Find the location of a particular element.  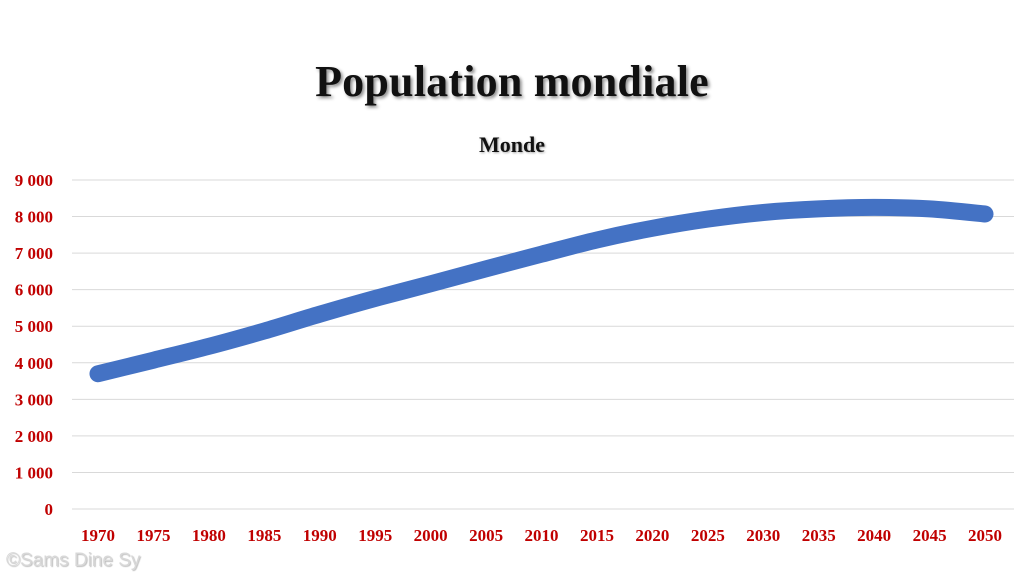

x-tick-label: 1990 is located at coordinates (320, 535).